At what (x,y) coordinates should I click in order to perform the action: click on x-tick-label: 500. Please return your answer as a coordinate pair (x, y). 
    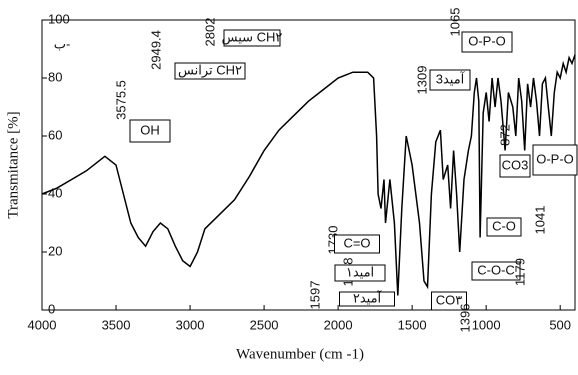
    Looking at the image, I should click on (560, 324).